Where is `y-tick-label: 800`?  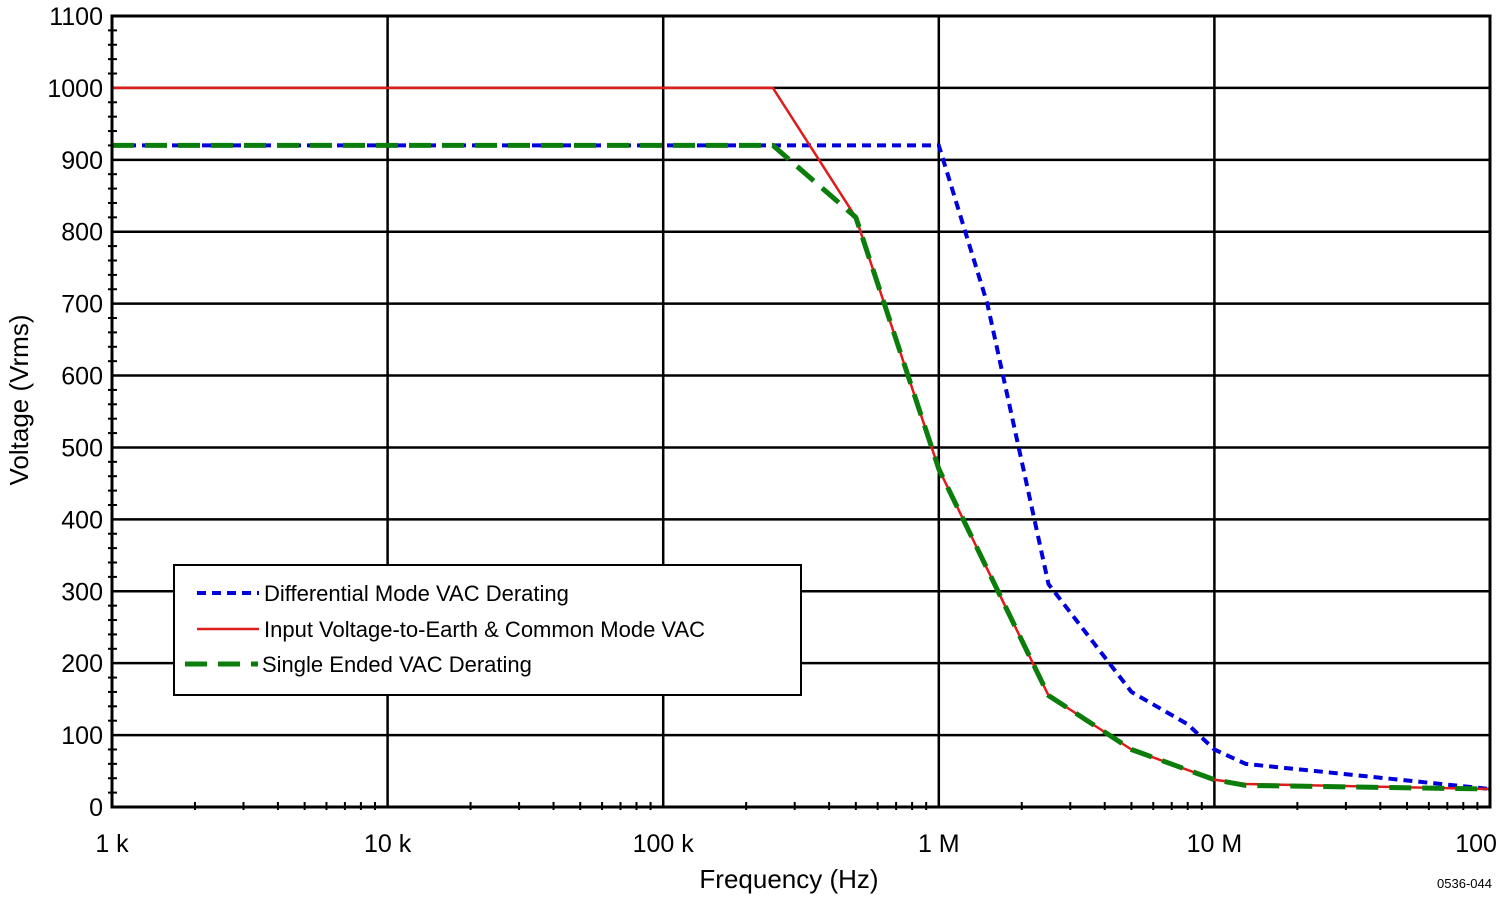
y-tick-label: 800 is located at coordinates (82, 233).